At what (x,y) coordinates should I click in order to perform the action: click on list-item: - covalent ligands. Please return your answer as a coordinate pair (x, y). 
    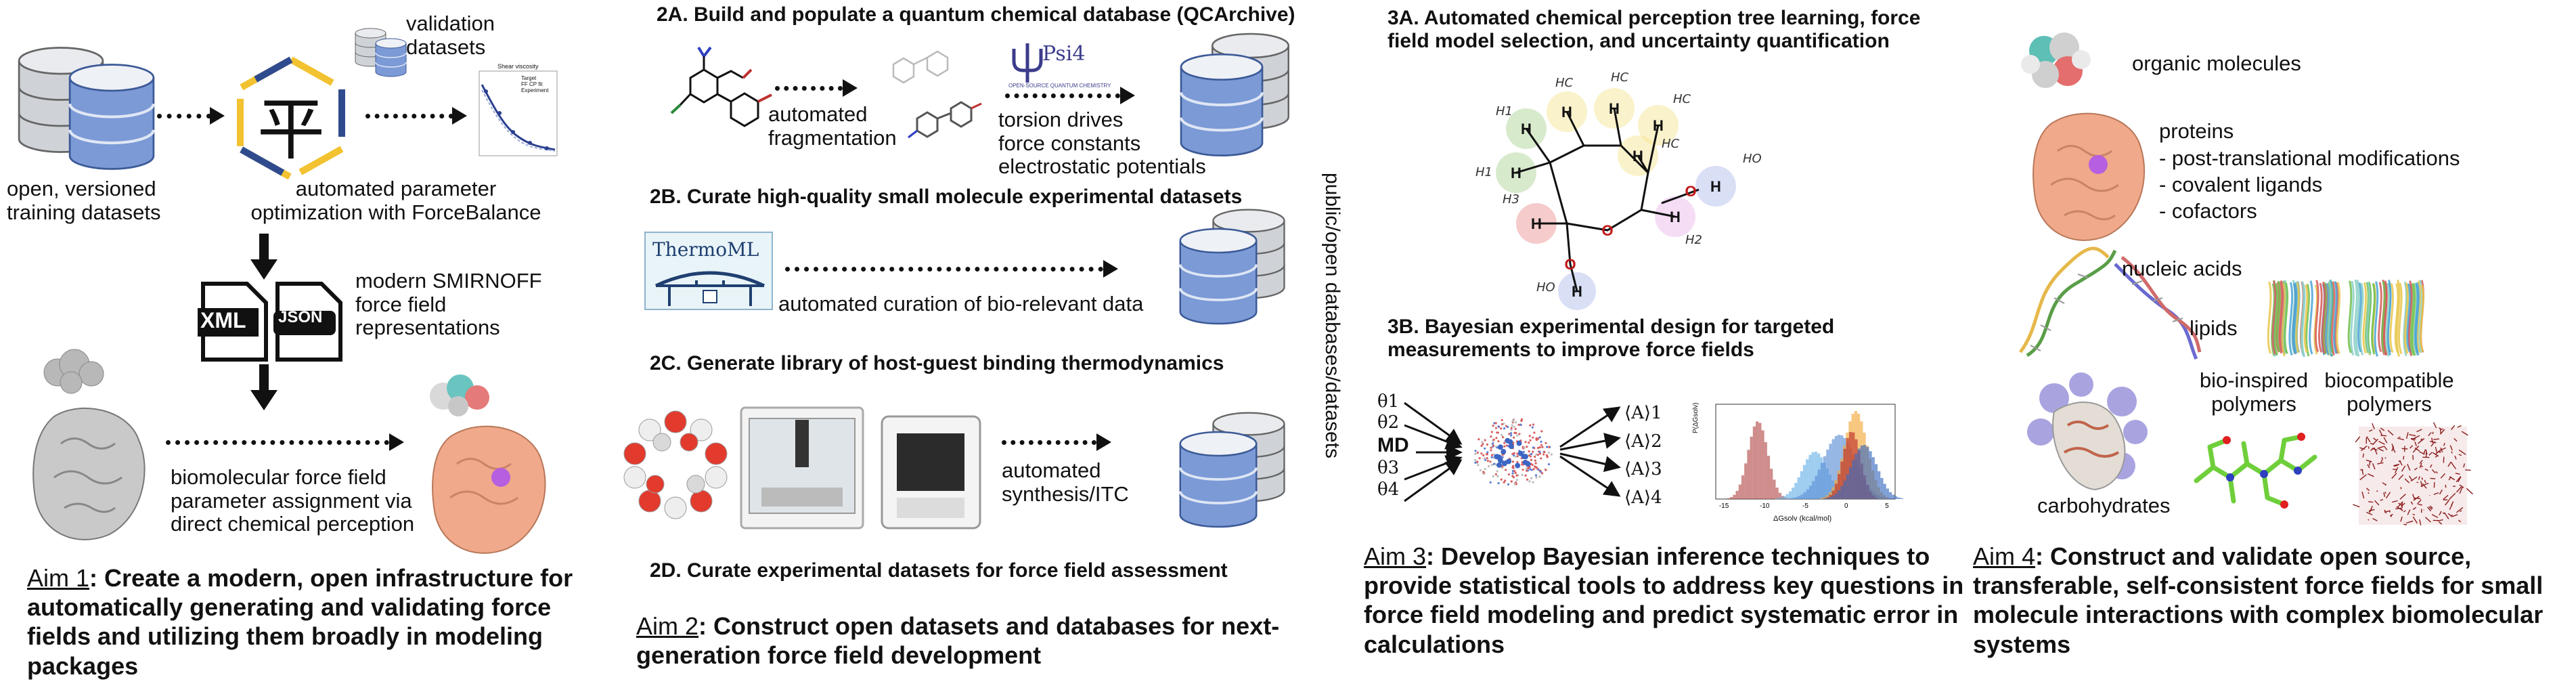
    Looking at the image, I should click on (2241, 184).